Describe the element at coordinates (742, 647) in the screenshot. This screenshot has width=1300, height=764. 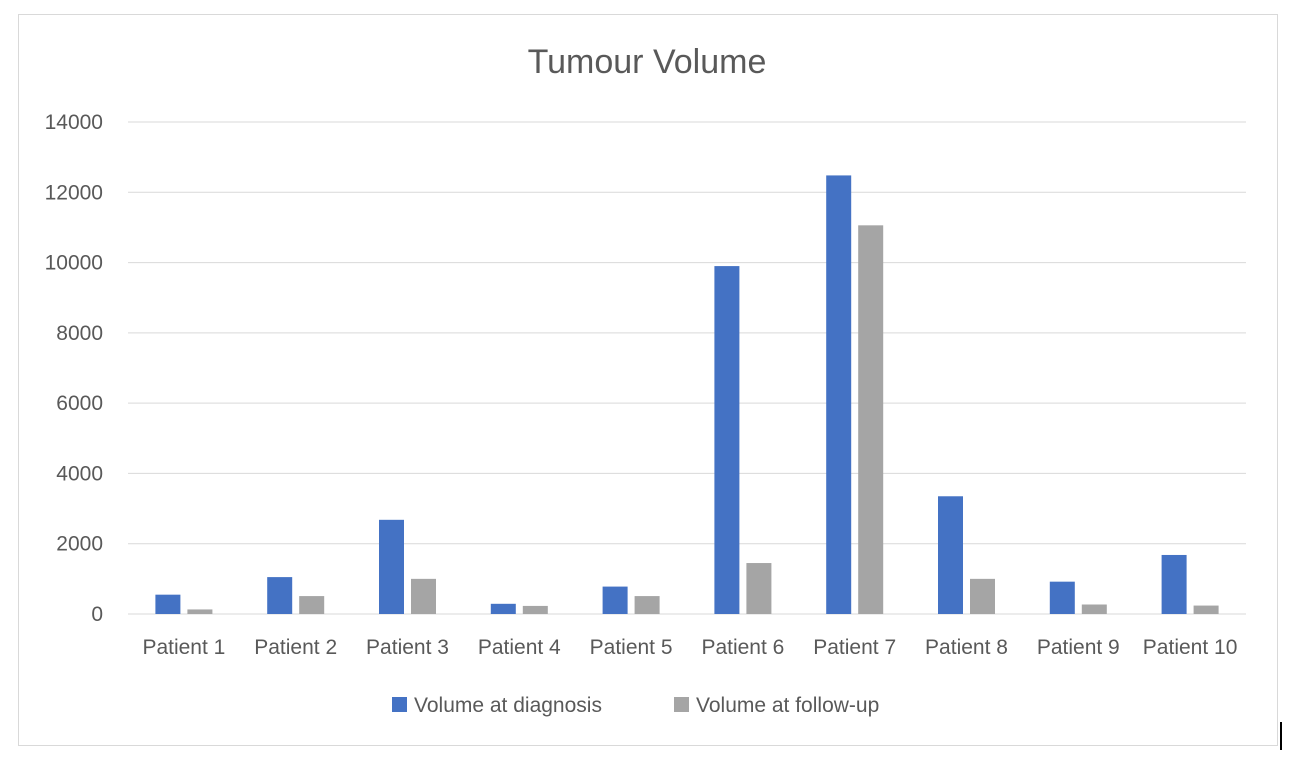
I see `x-tick-label: Patient 6` at that location.